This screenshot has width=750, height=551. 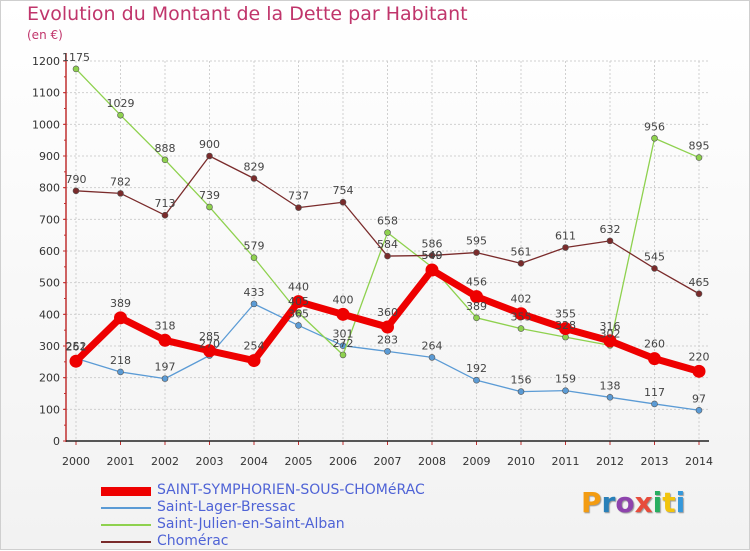 I want to click on logo-letter: P, so click(x=591, y=502).